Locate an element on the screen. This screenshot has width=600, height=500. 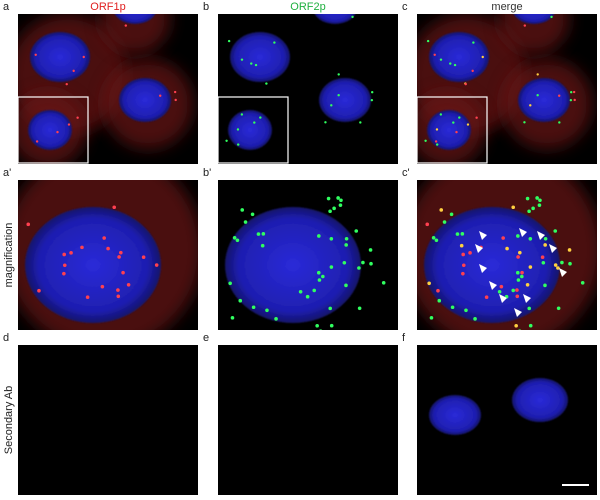
row-label: Secondary Ab is located at coordinates (9, 420).